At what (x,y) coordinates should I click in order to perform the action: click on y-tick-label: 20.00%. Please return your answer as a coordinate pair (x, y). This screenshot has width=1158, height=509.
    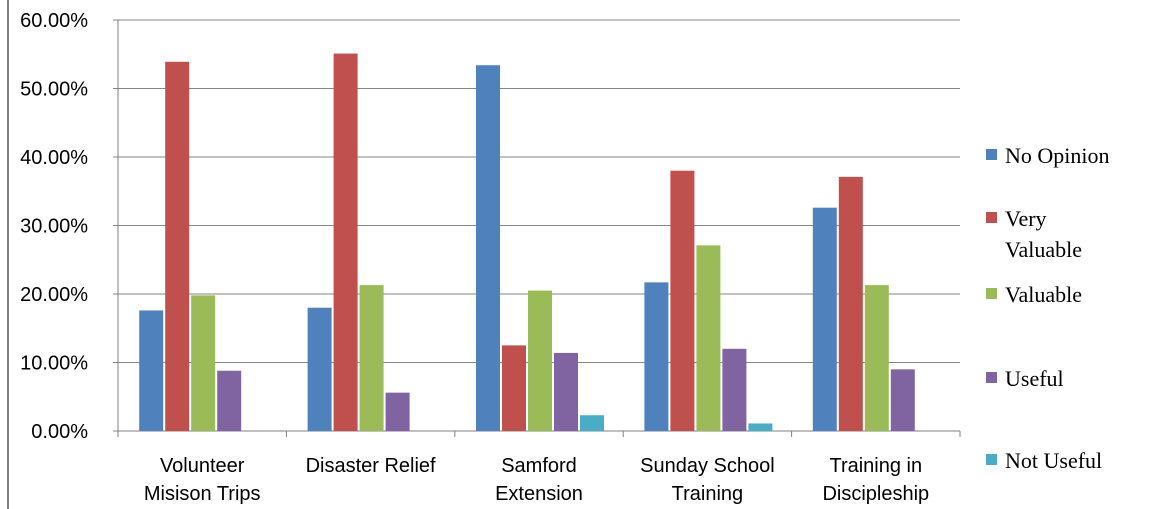
    Looking at the image, I should click on (54, 295).